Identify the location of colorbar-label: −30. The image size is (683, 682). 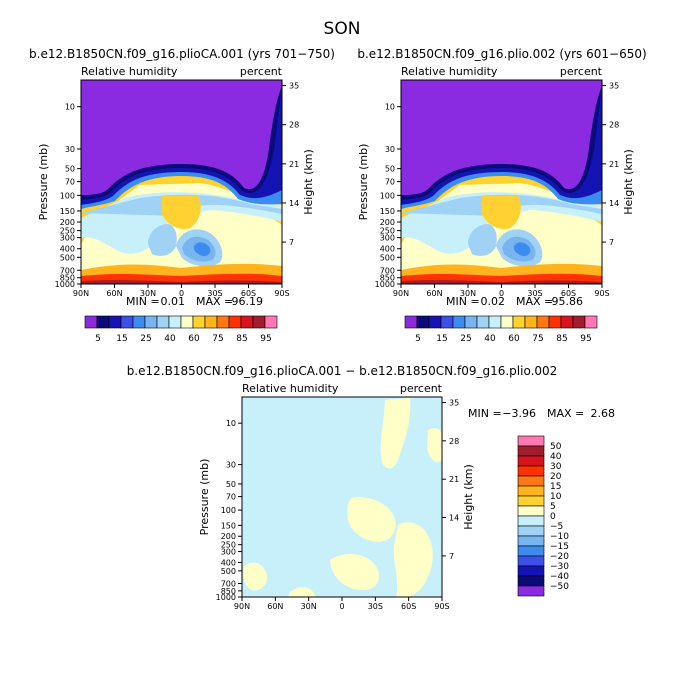
(559, 567).